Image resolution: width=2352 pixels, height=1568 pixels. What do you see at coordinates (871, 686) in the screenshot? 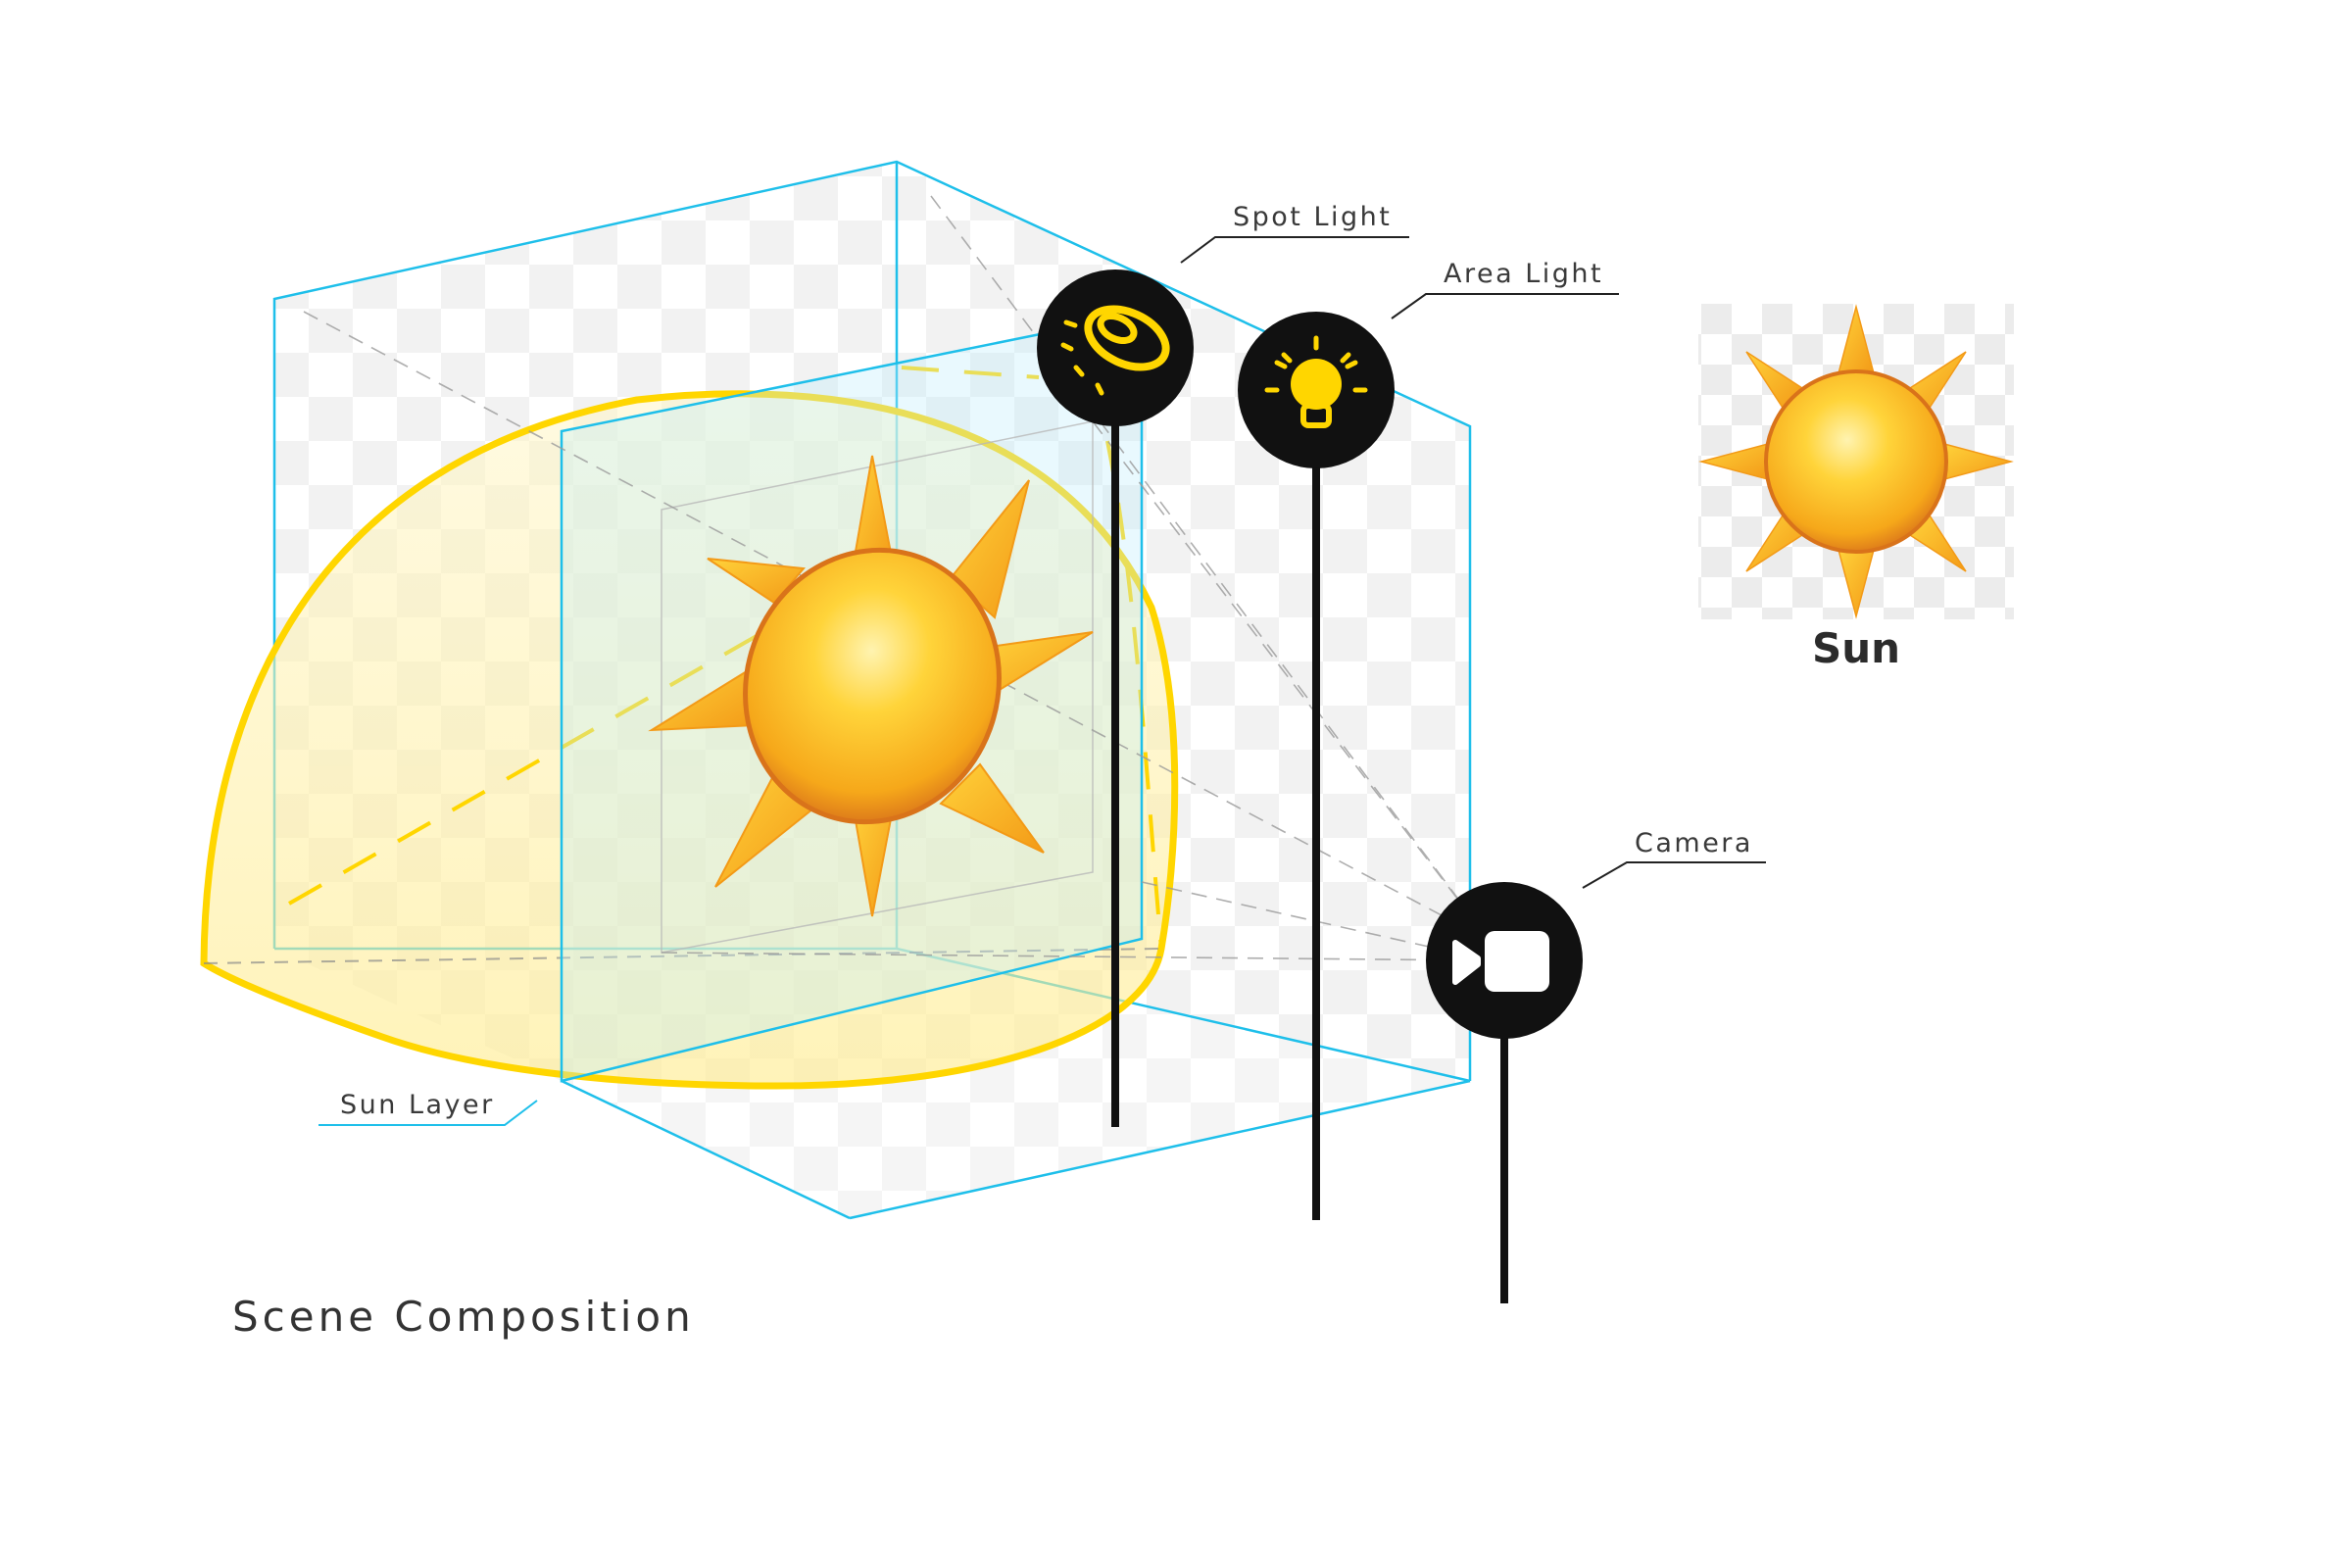
I see `scene-sun-icon` at bounding box center [871, 686].